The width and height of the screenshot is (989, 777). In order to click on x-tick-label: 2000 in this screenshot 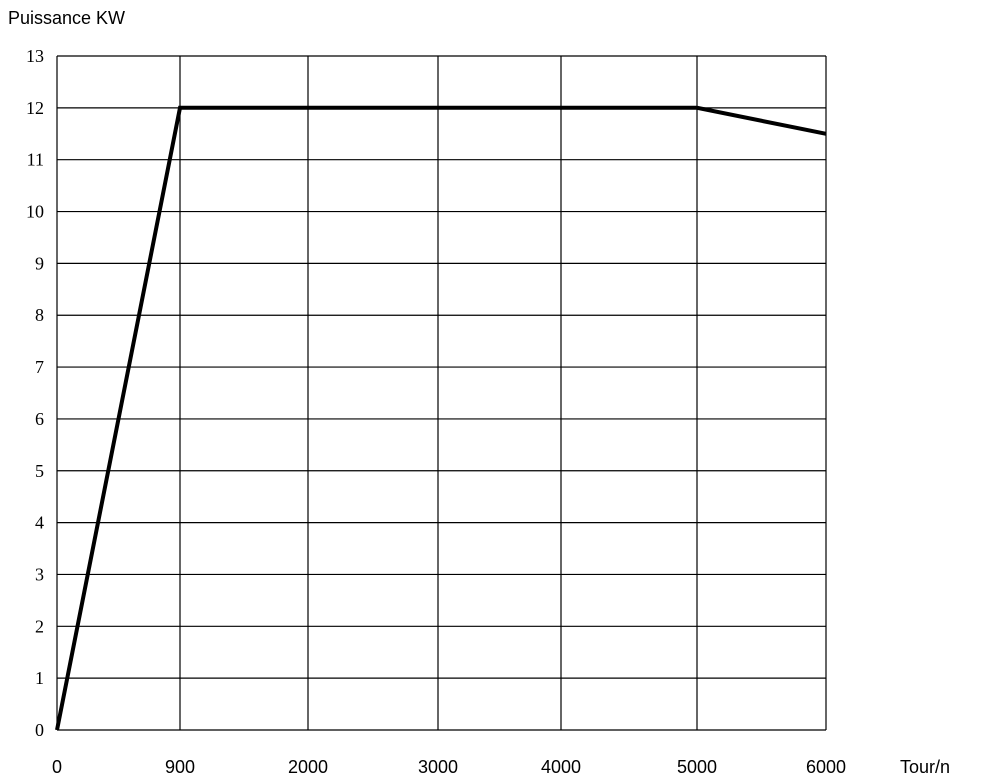, I will do `click(308, 767)`.